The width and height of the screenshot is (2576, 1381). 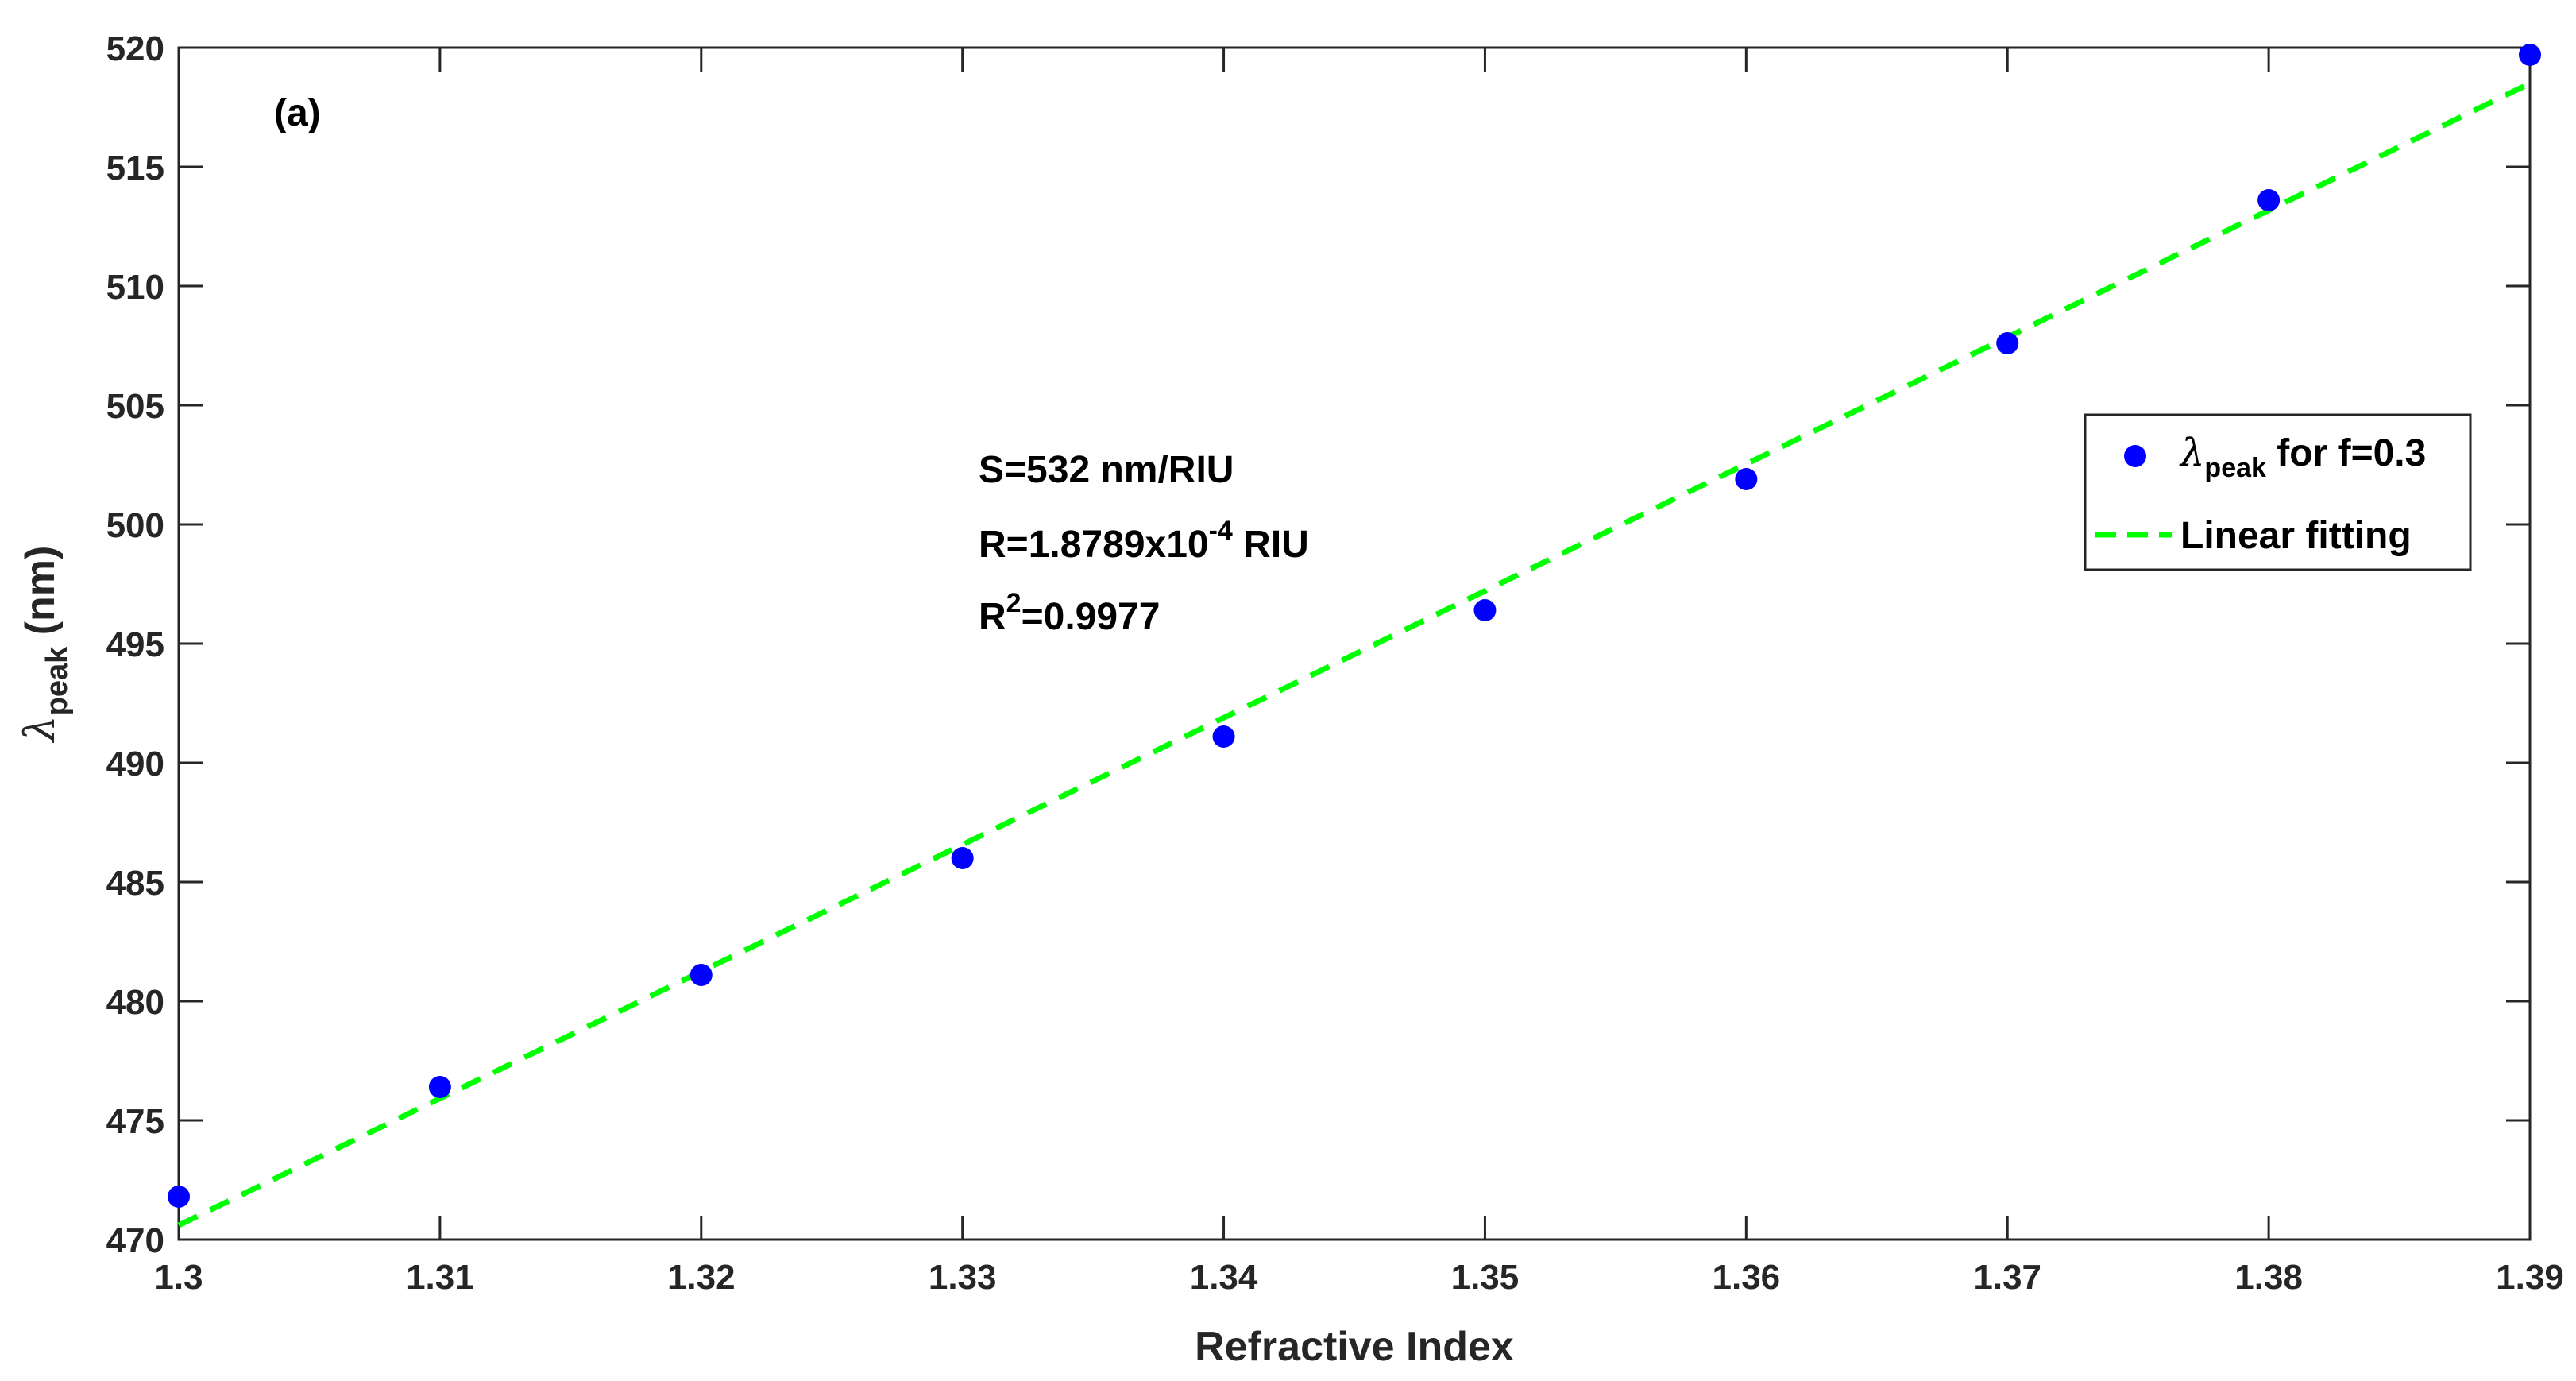 I want to click on x-tick-label: 1.3, so click(x=178, y=1277).